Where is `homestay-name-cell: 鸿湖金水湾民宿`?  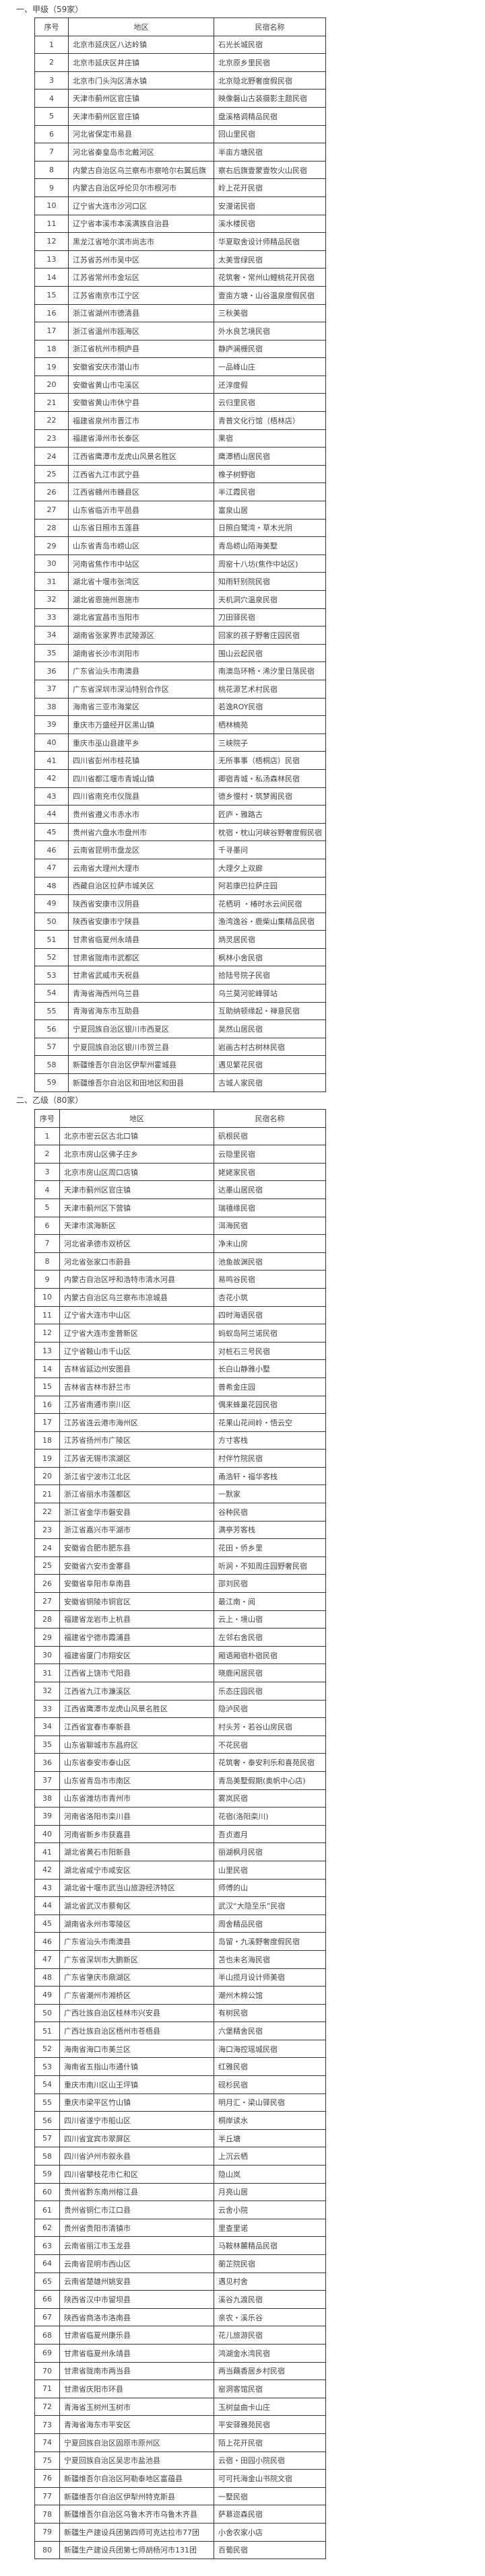 homestay-name-cell: 鸿湖金水湾民宿 is located at coordinates (270, 2353).